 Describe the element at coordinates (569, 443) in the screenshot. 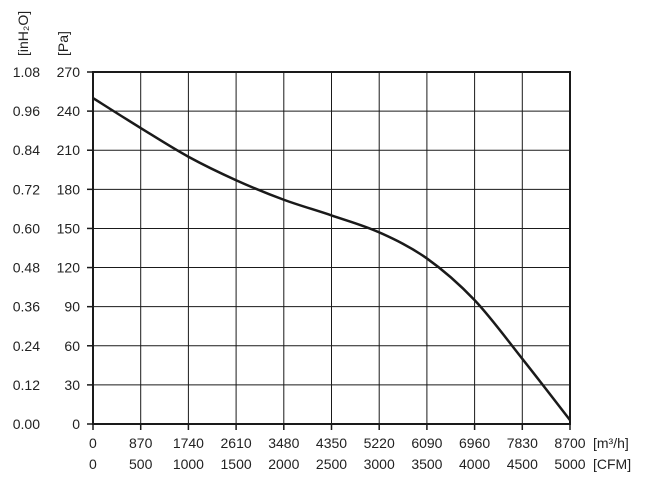

I see `x-tick-label-m3h: 8700` at that location.